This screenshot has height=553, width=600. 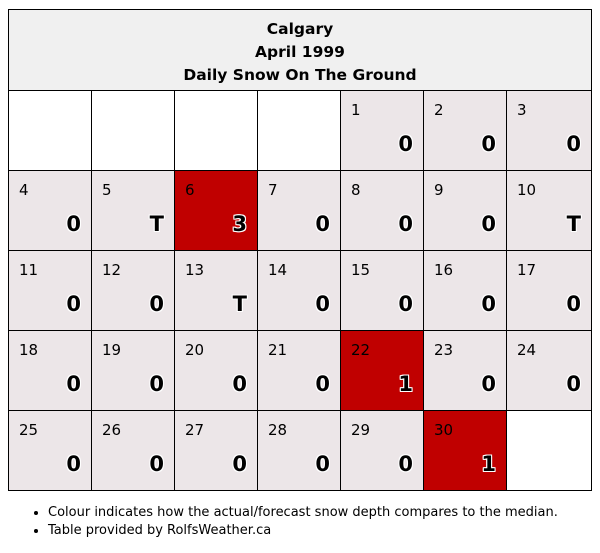 What do you see at coordinates (522, 110) in the screenshot?
I see `day-number: 3` at bounding box center [522, 110].